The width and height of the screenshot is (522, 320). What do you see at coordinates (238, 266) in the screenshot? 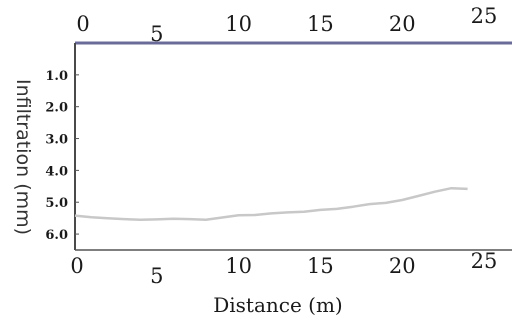
I see `bottom-tick-label: 10` at bounding box center [238, 266].